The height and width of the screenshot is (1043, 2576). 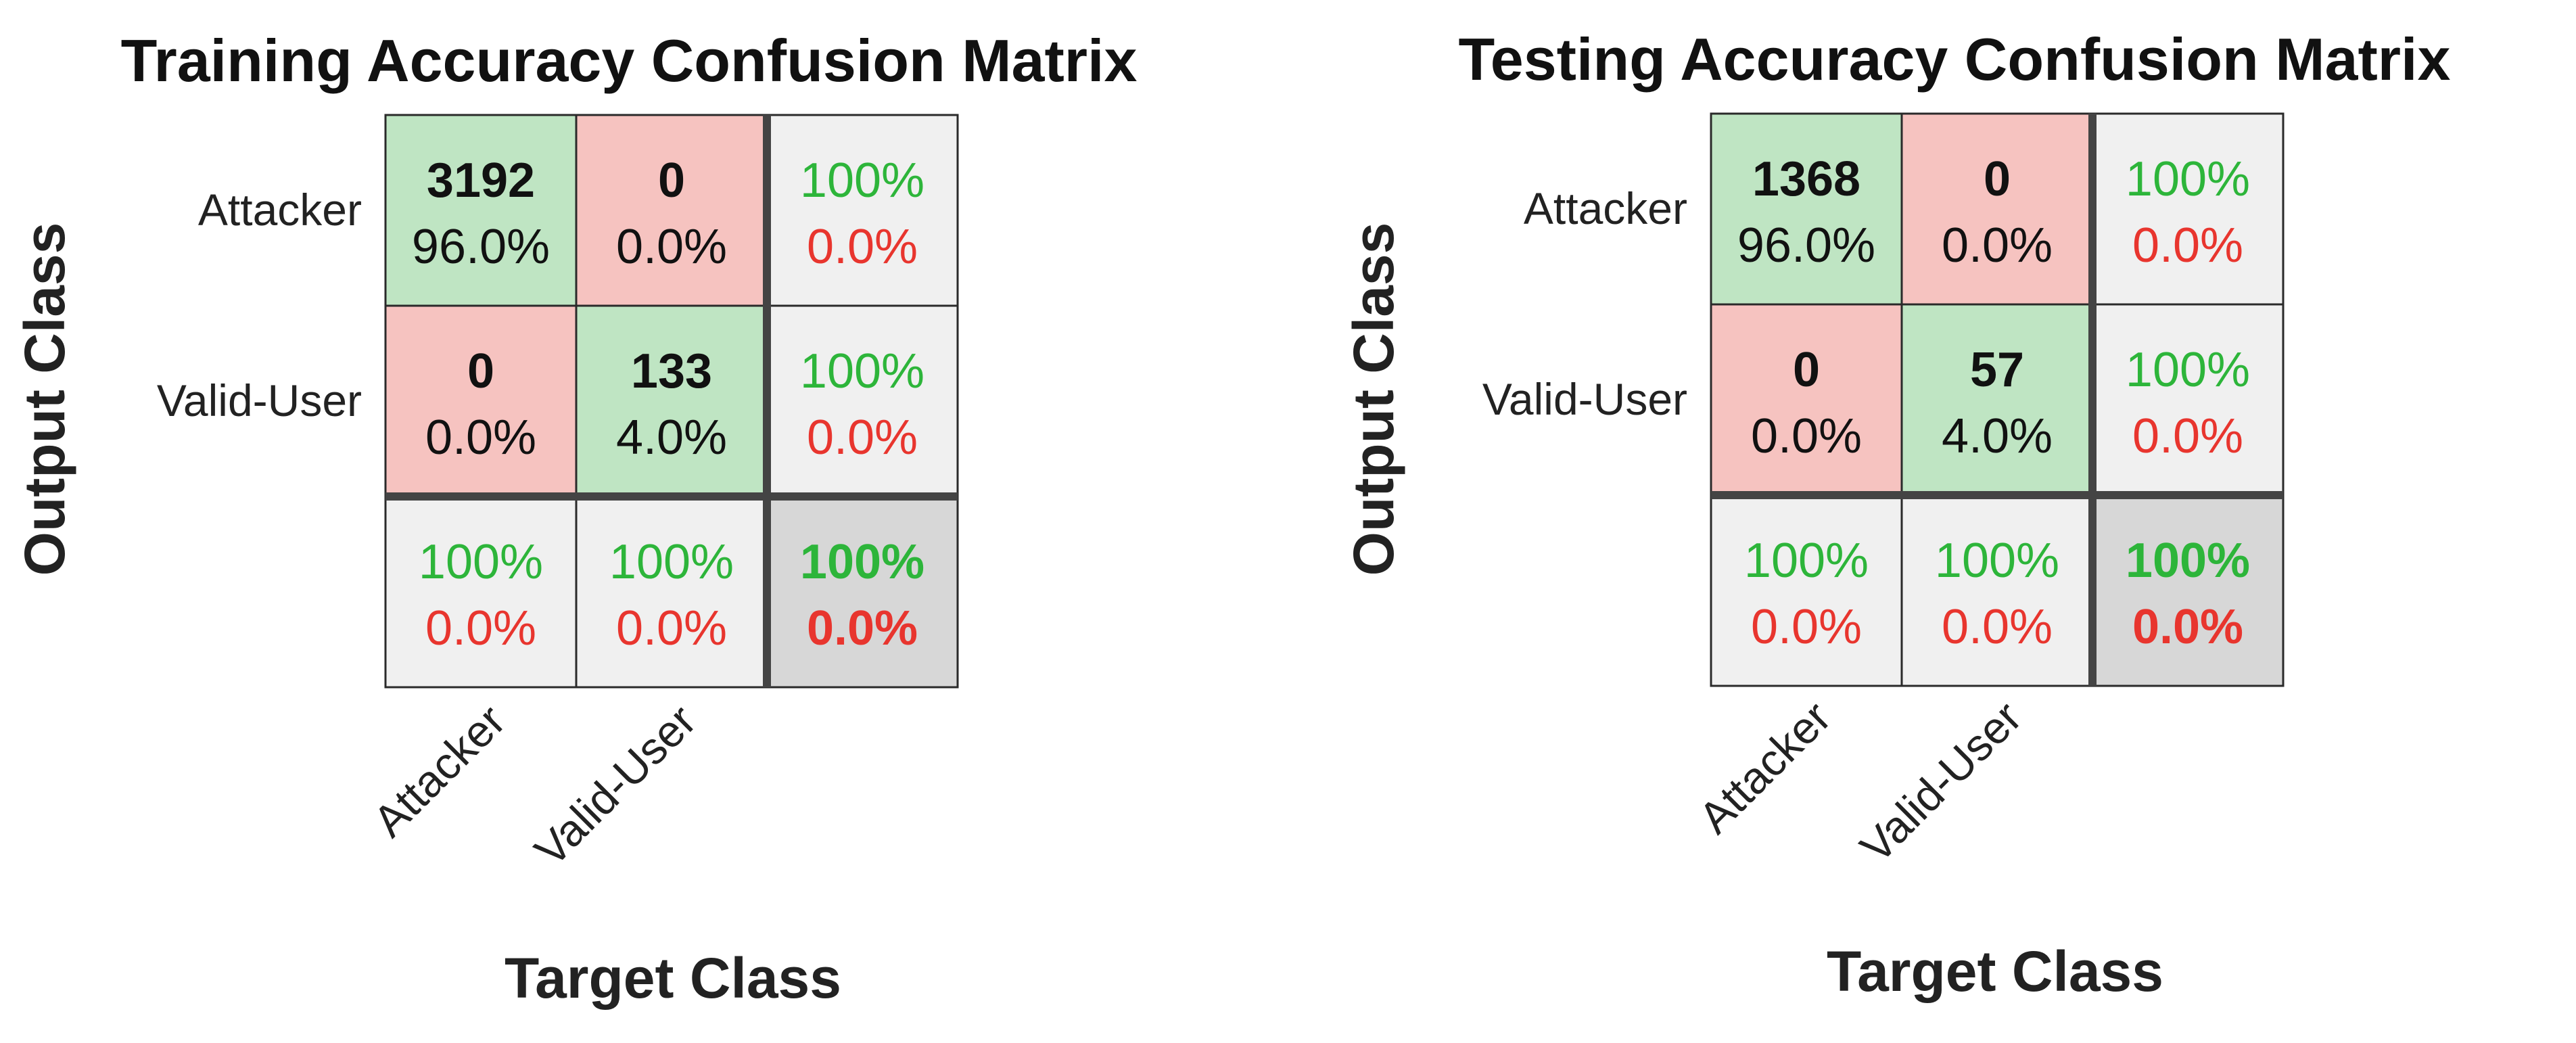 I want to click on cell-count: 133, so click(x=671, y=371).